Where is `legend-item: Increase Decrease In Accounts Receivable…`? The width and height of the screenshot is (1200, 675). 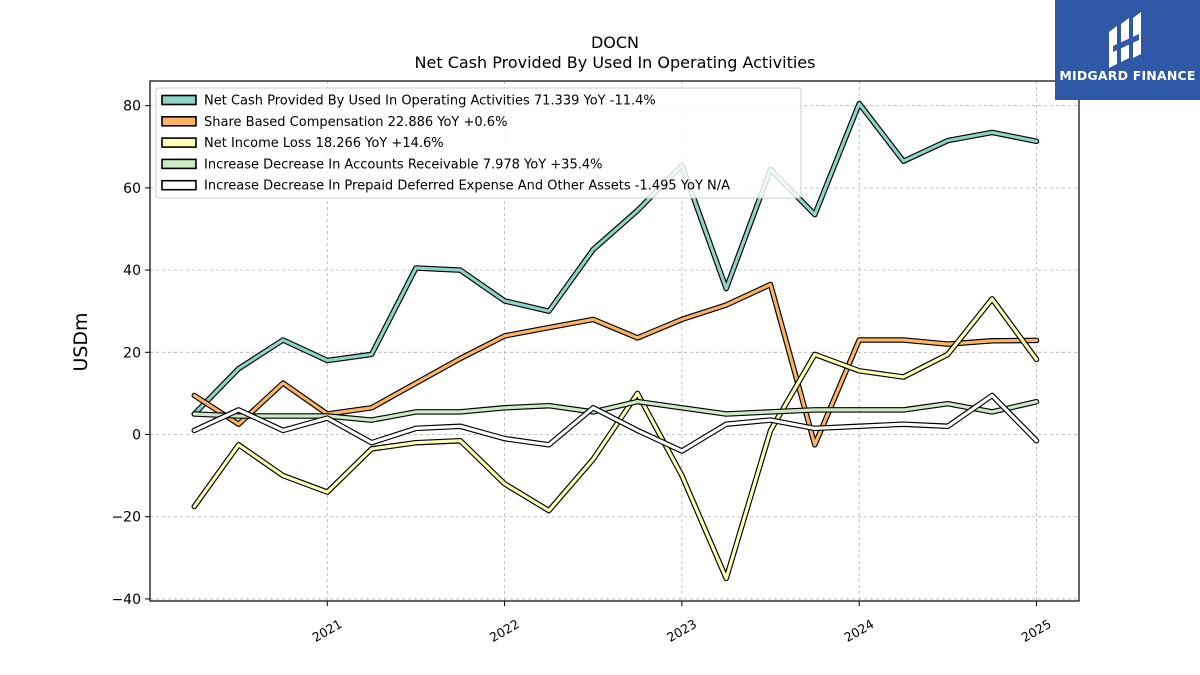
legend-item: Increase Decrease In Accounts Receivable… is located at coordinates (381, 164).